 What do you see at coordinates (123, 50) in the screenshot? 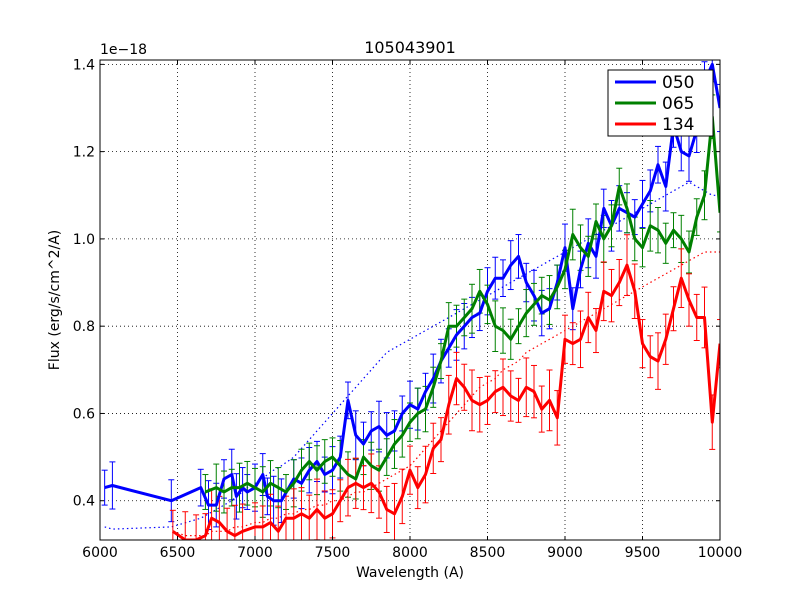
I see `y-offset-label: 1e−18` at bounding box center [123, 50].